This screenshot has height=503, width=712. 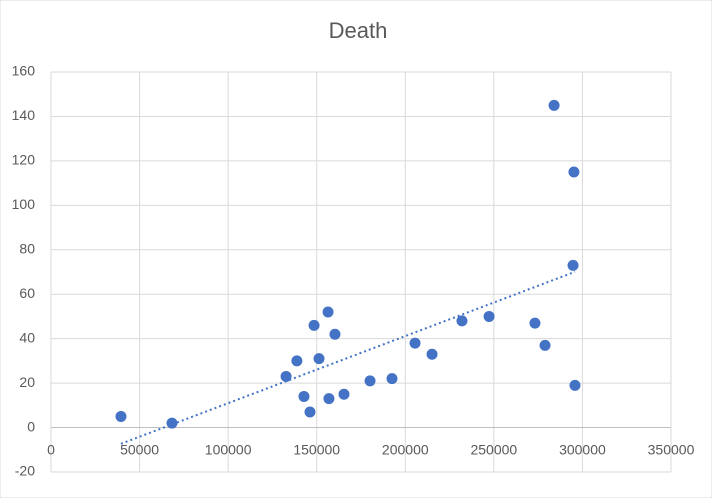 I want to click on x-tick-label: 100000, so click(x=228, y=449).